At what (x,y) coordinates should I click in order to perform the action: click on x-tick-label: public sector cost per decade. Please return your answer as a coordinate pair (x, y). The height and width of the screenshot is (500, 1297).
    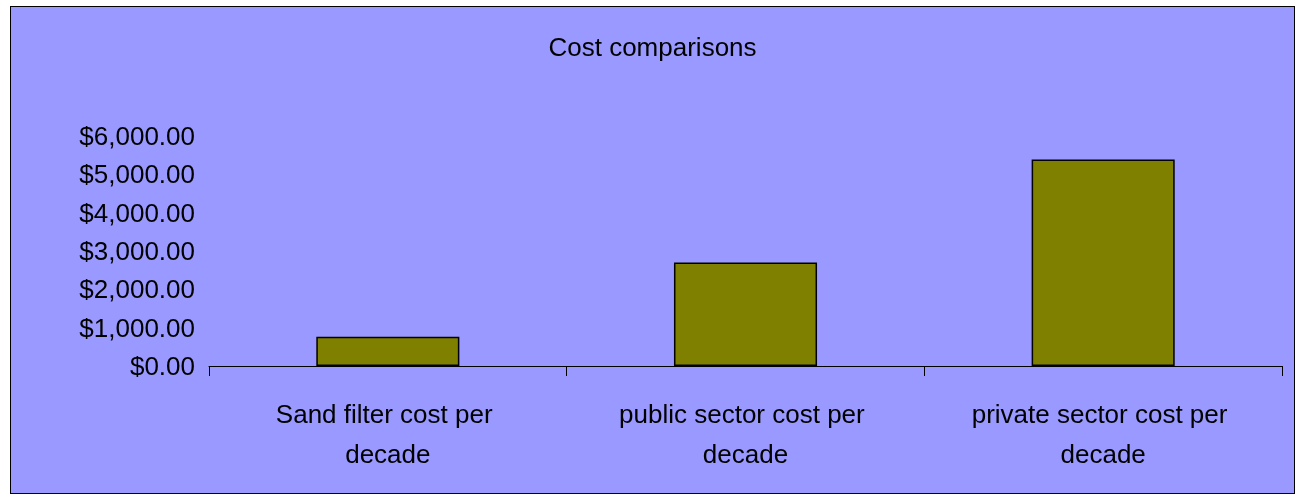
    Looking at the image, I should click on (745, 434).